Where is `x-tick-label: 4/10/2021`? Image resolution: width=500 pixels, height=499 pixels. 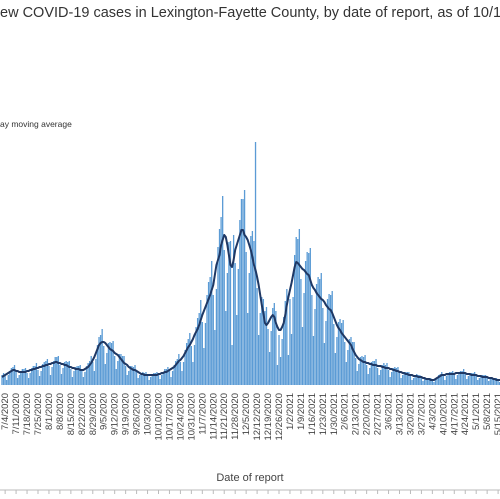 x-tick-label: 4/10/2021 is located at coordinates (443, 414).